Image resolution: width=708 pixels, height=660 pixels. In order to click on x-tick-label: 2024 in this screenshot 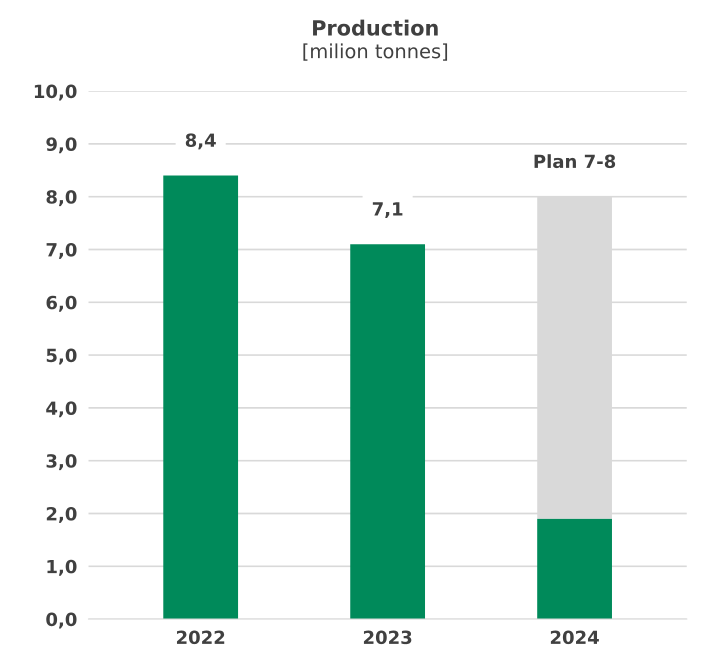, I will do `click(574, 637)`.